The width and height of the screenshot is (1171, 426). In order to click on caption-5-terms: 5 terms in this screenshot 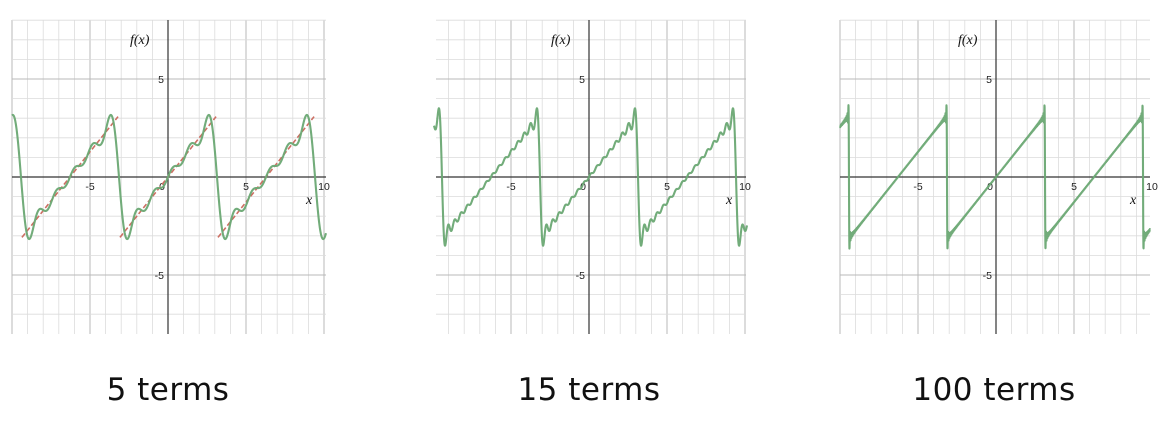, I will do `click(168, 390)`.